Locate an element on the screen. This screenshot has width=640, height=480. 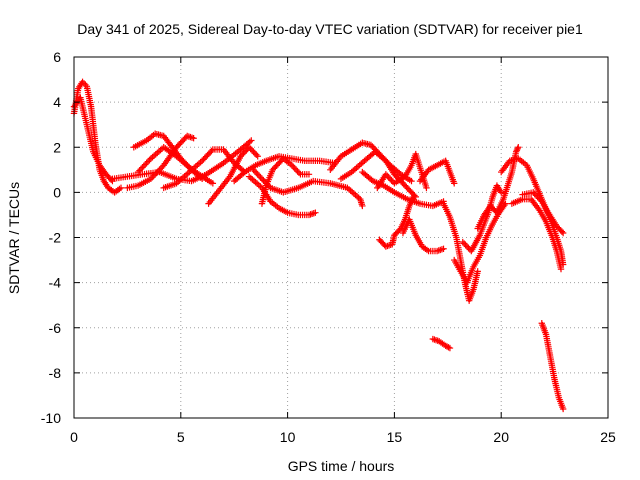
x-tick-label: 20 is located at coordinates (501, 437).